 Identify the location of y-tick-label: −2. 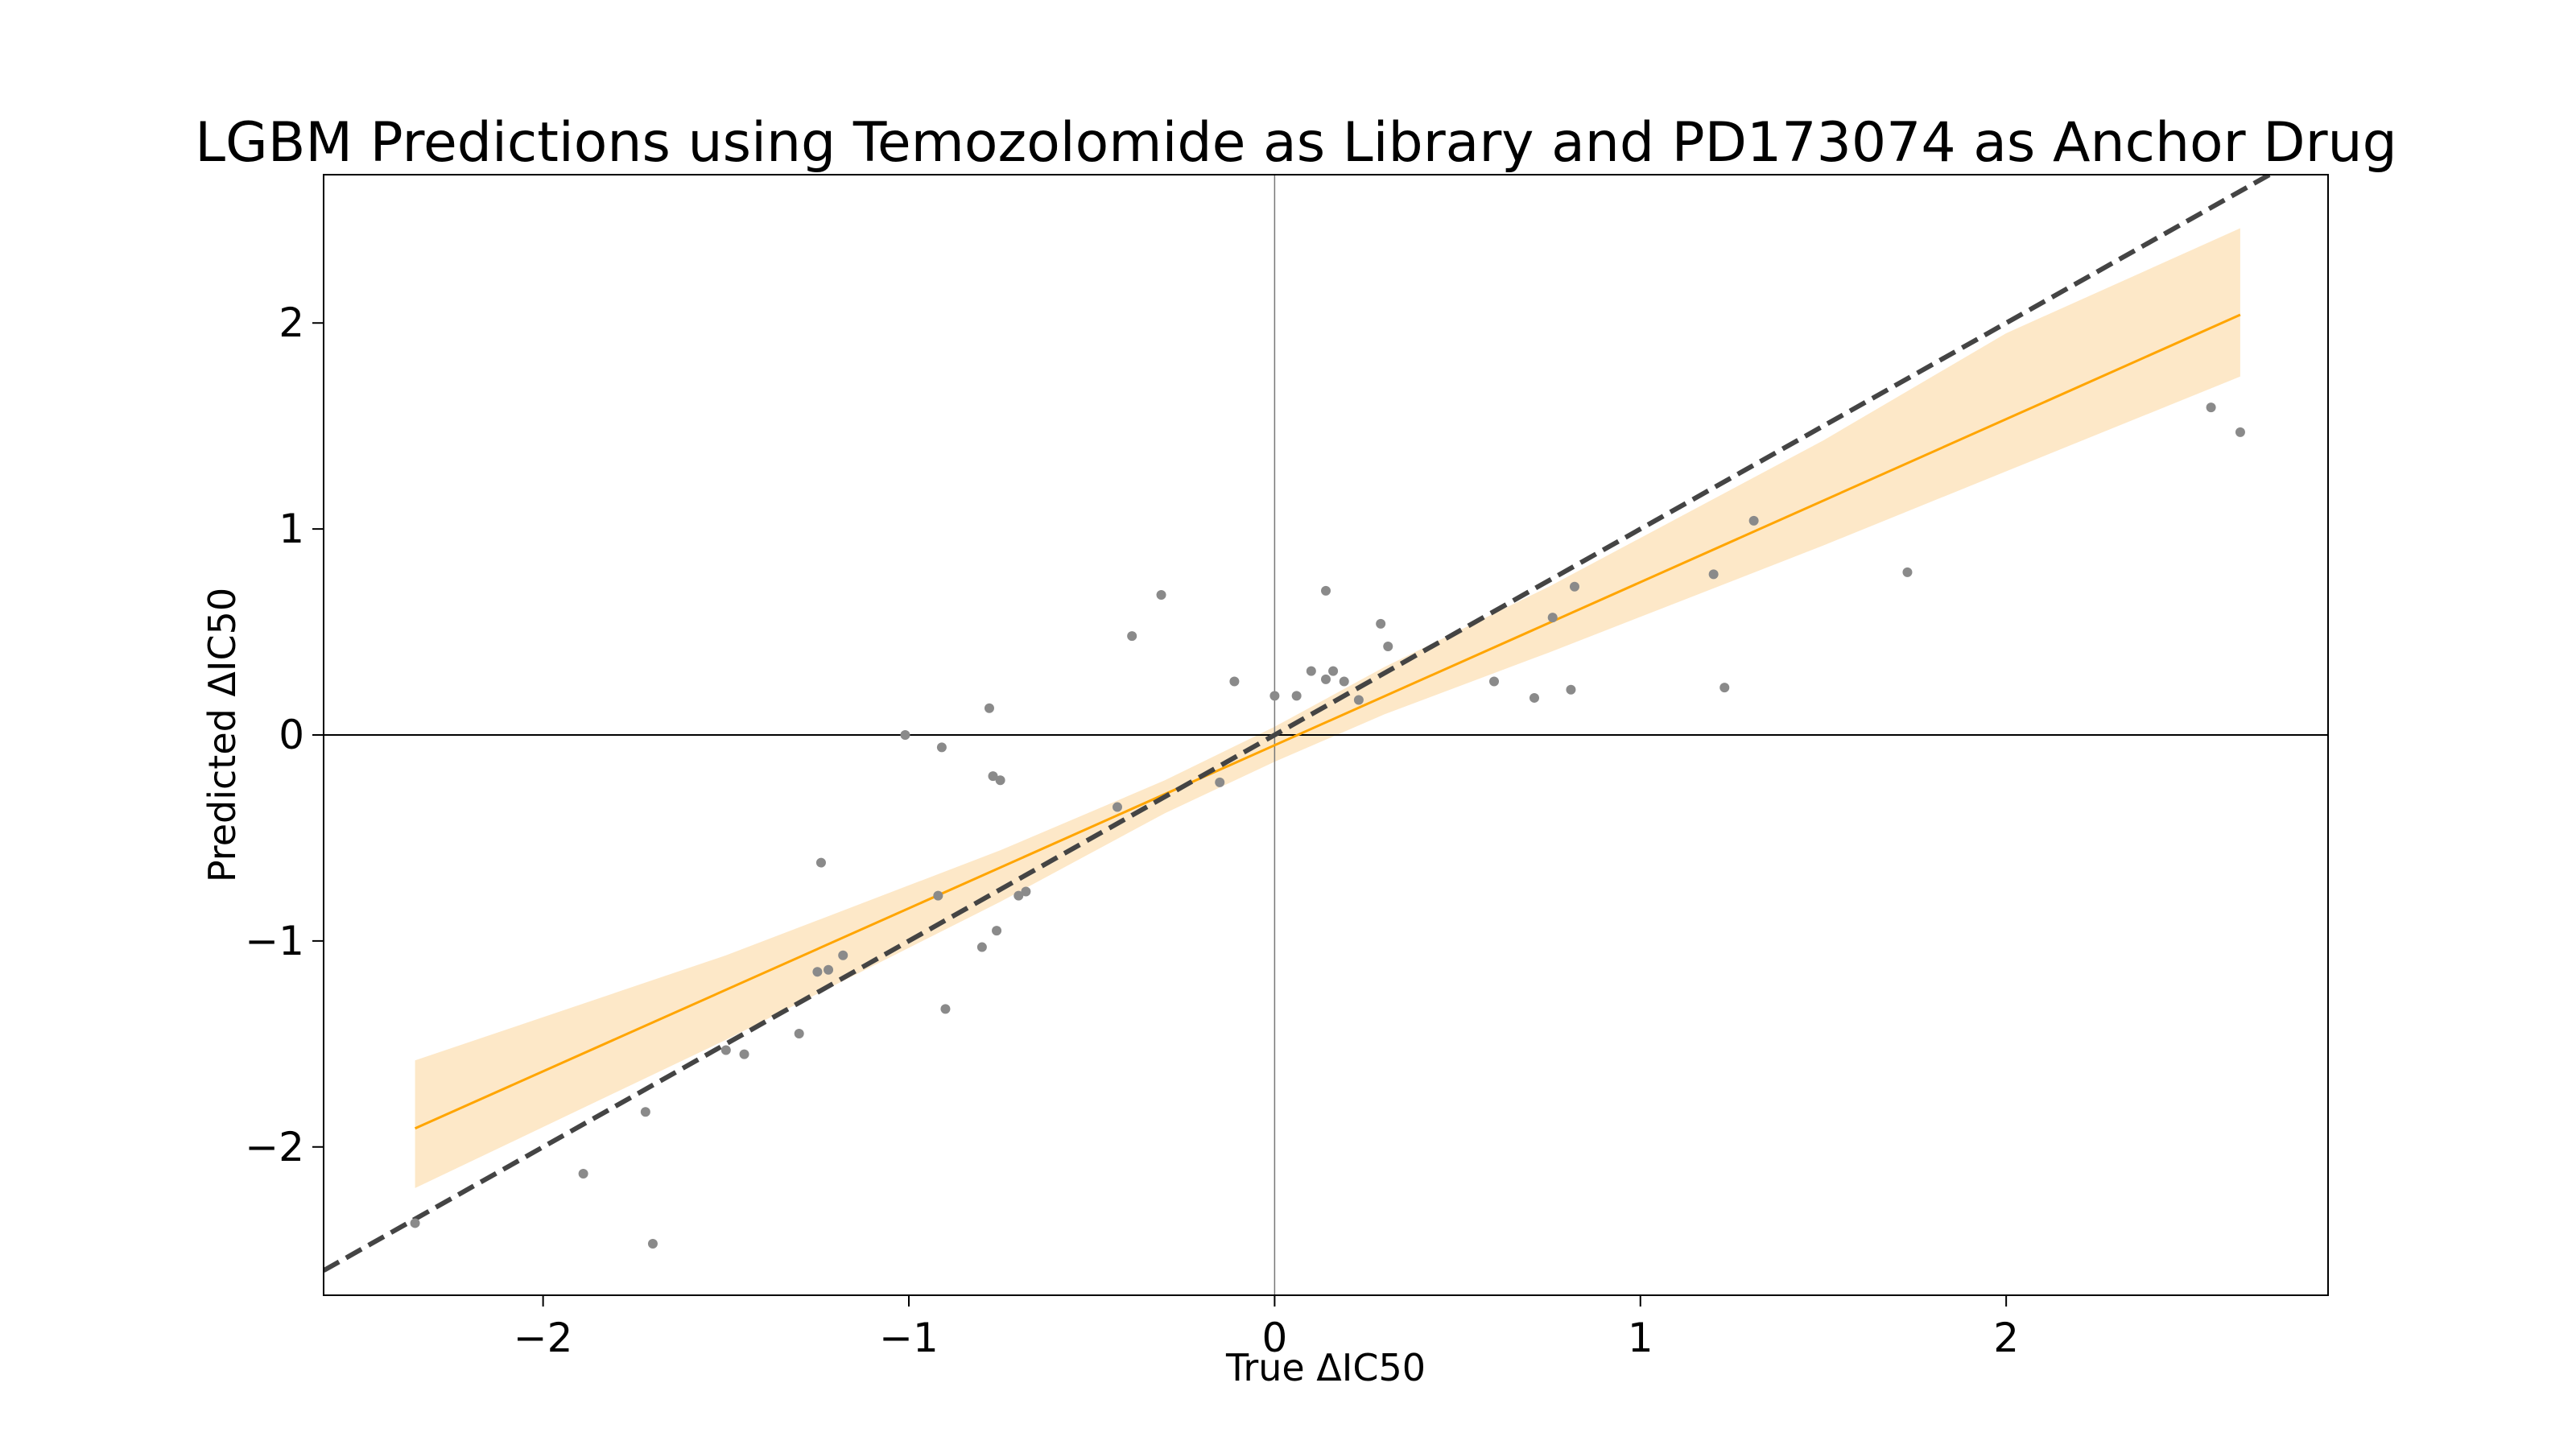
(274, 1147).